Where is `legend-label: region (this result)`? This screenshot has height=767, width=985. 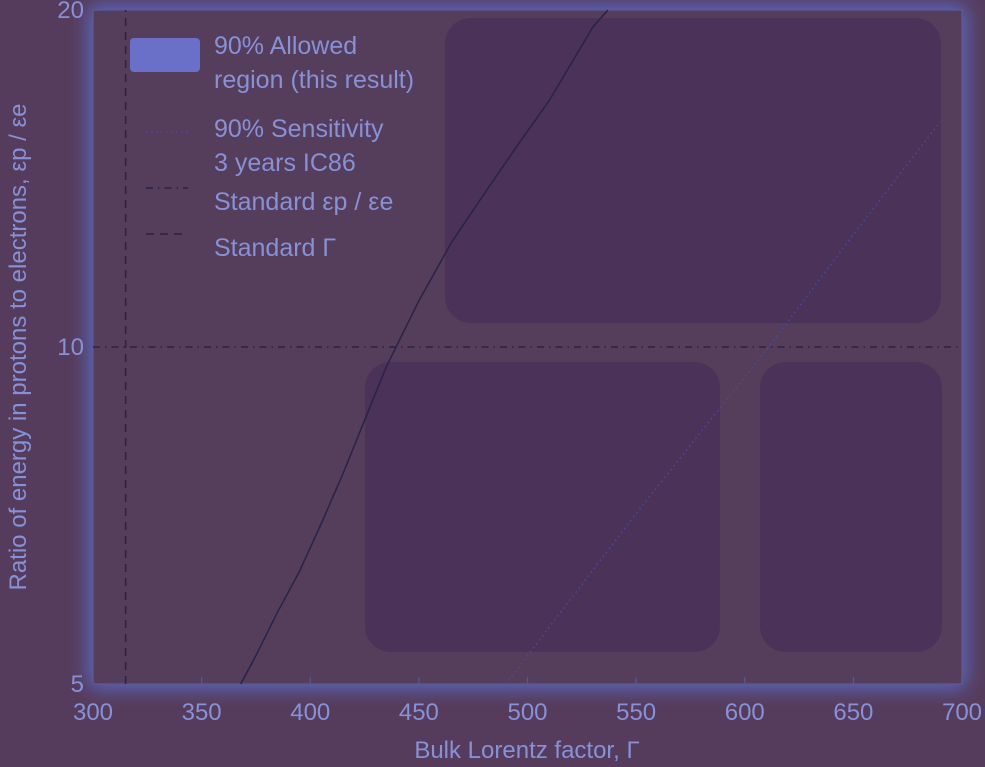
legend-label: region (this result) is located at coordinates (314, 80).